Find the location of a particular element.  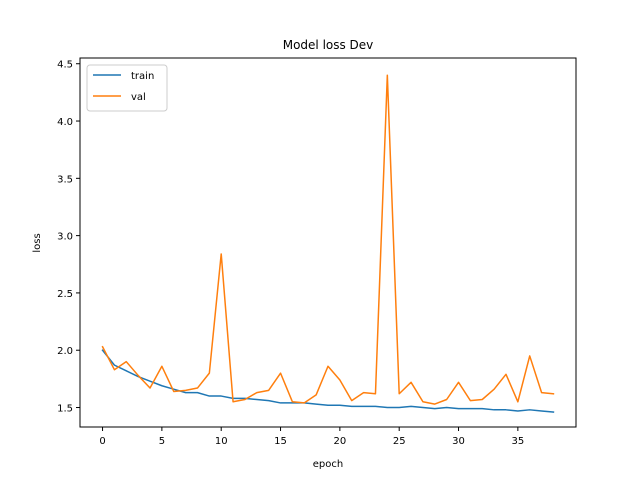

x-tick-label: 15 is located at coordinates (280, 441).